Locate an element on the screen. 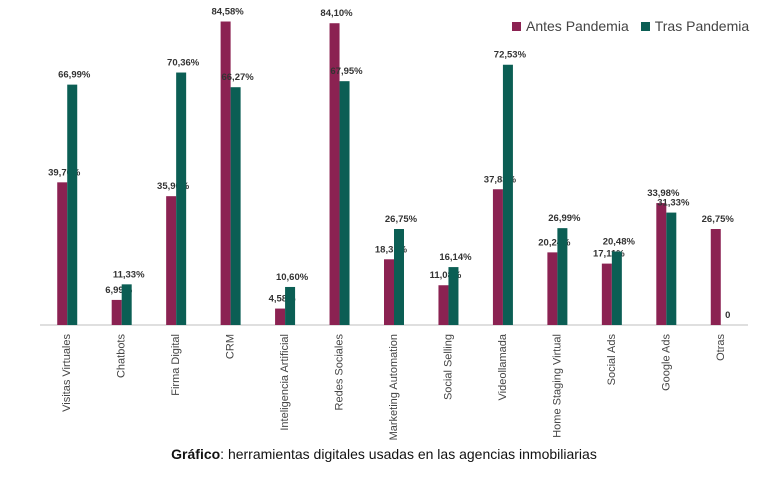 Image resolution: width=768 pixels, height=498 pixels. legend-item-tras: Tras Pandemia is located at coordinates (695, 26).